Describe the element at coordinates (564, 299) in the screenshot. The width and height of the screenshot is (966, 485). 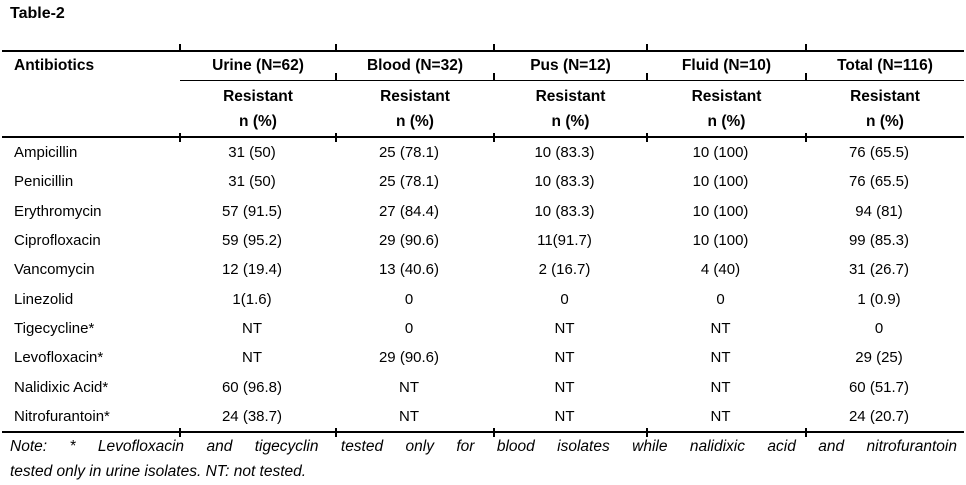
I see `cell-pus: 0` at that location.